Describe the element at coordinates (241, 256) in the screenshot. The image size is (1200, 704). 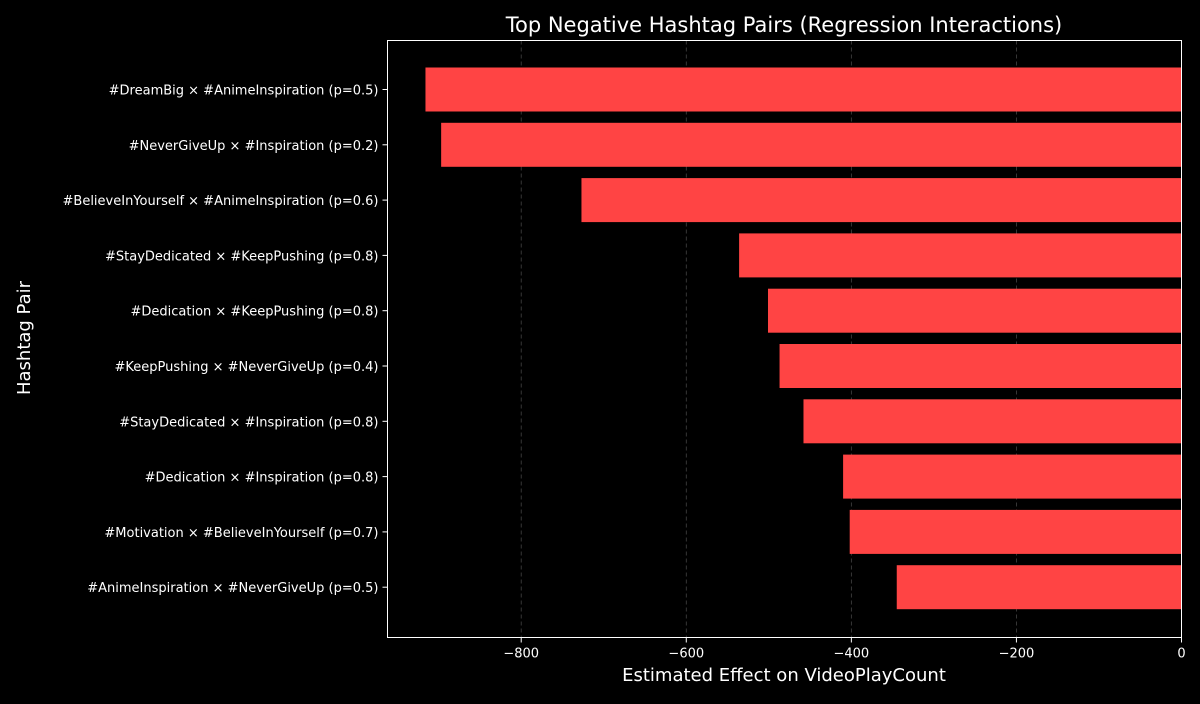
I see `y-tick-label: #StayDedicated × #KeepPushing (p=0.8)` at that location.